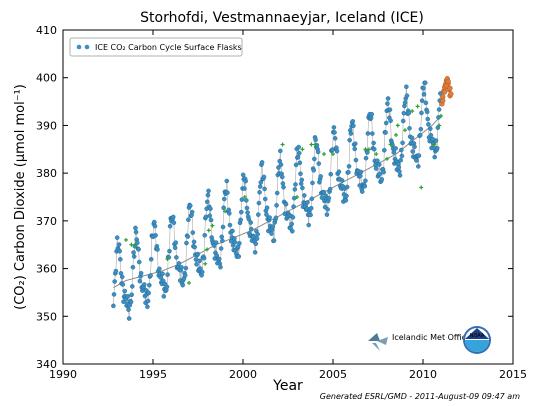 This screenshot has height=406, width=540. I want to click on series-preliminary-layer, so click(446, 91).